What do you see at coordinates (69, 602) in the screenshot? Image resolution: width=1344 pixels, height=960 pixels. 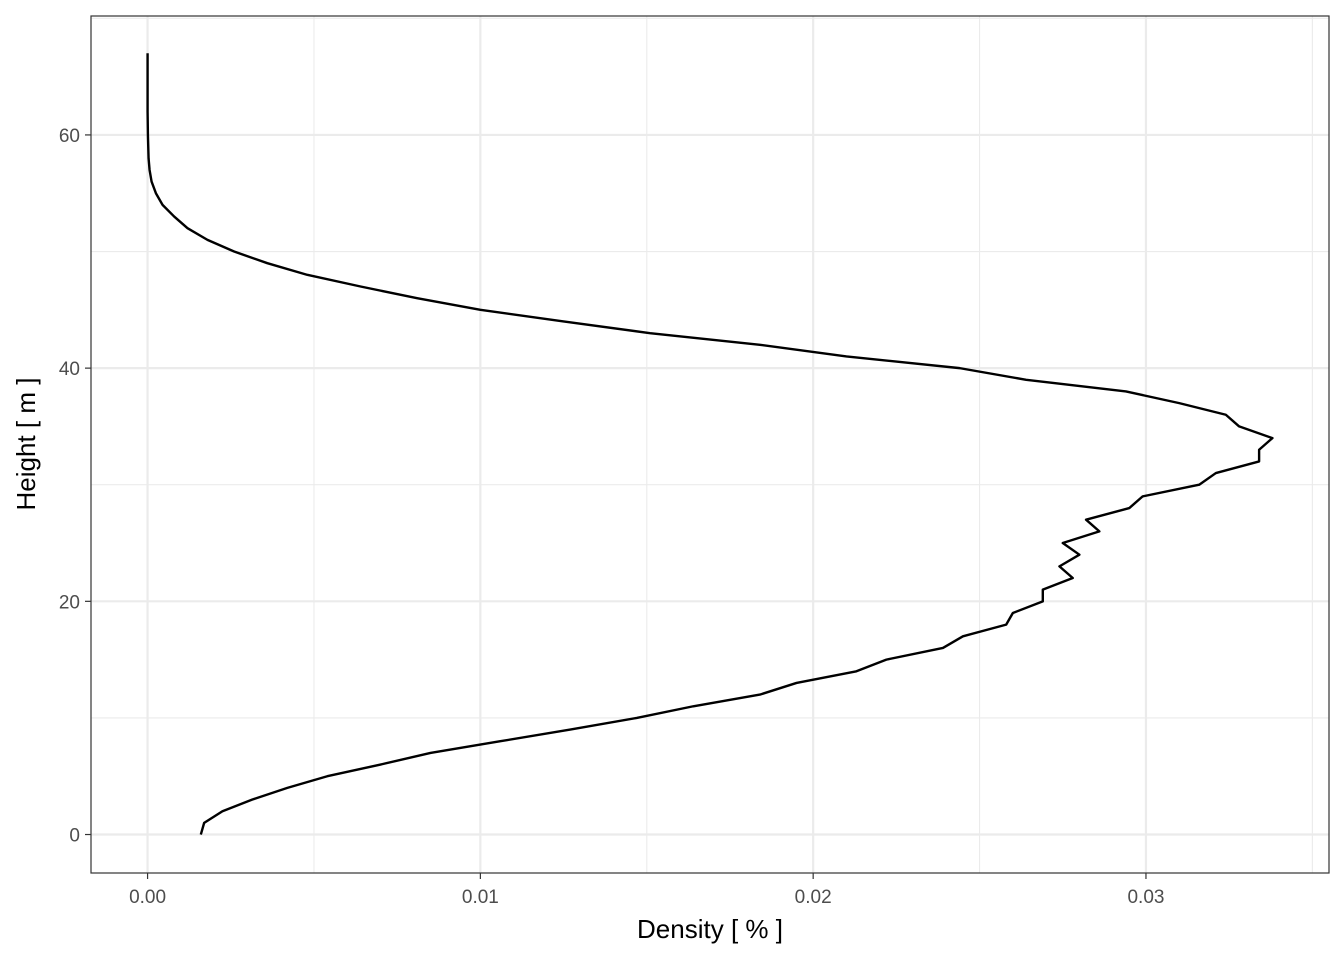 I see `y-tick-label: 20` at bounding box center [69, 602].